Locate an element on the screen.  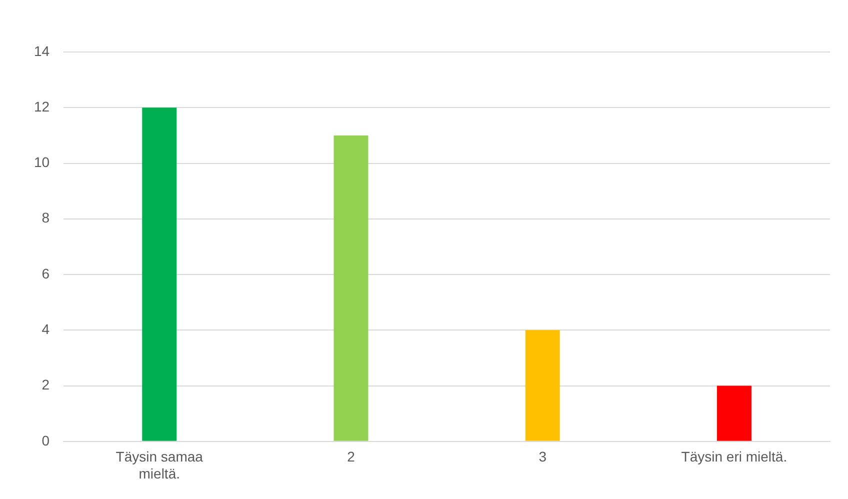
x-tick-label: Täysin samaa mieltä. is located at coordinates (160, 465).